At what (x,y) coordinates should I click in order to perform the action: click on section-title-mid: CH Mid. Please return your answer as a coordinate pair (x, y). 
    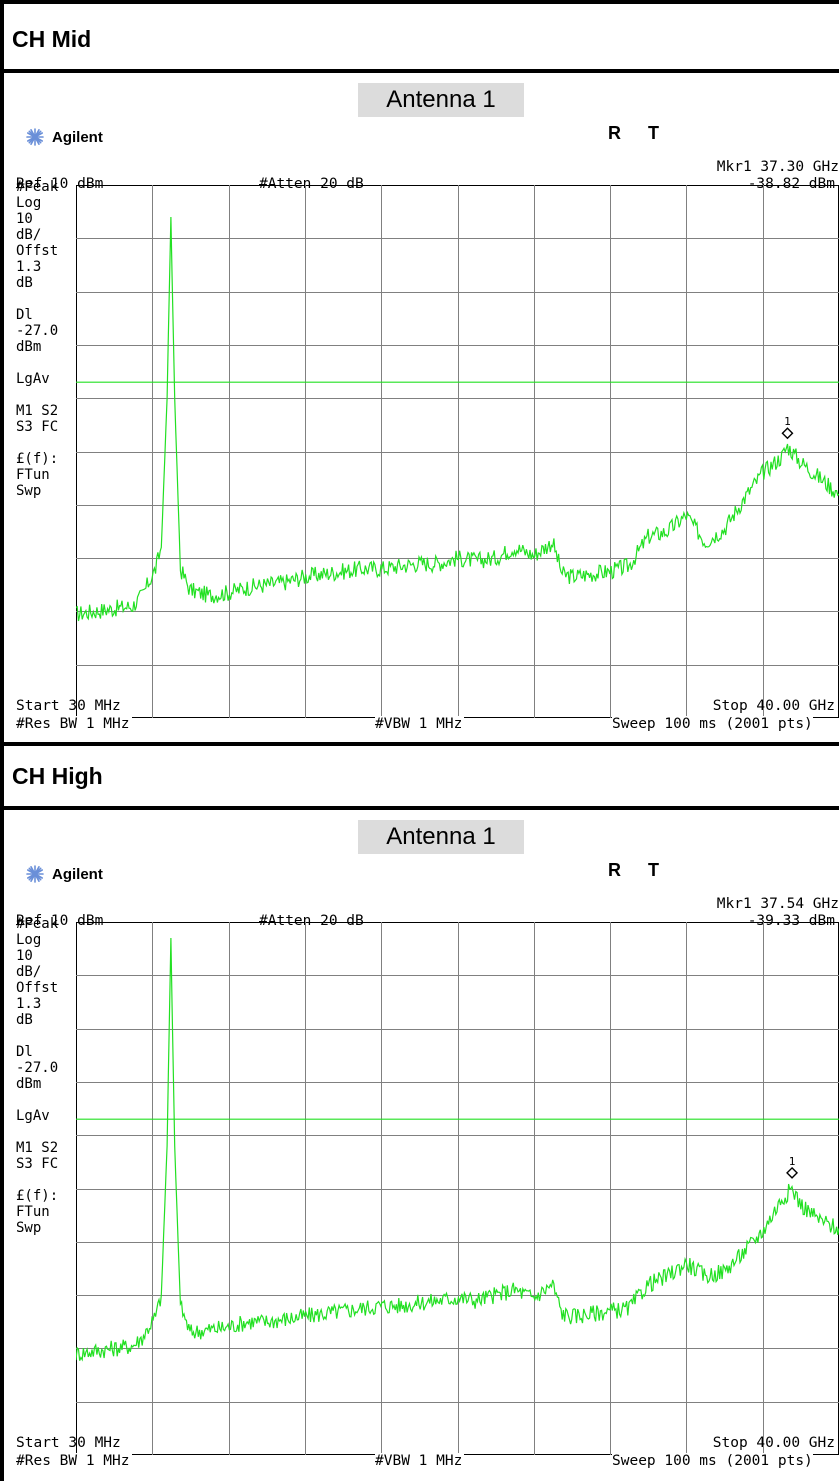
    Looking at the image, I should click on (52, 39).